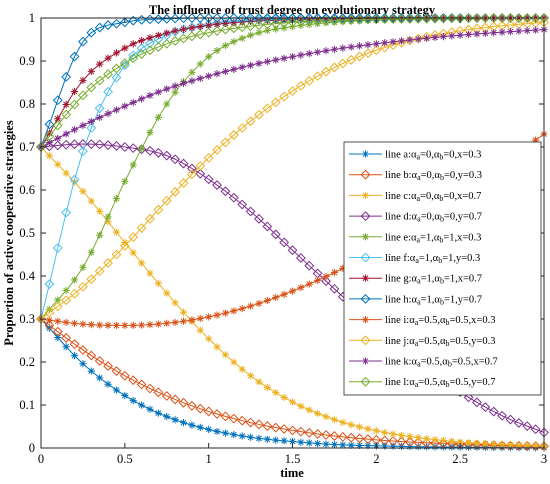  Describe the element at coordinates (365, 174) in the screenshot. I see `legend-marker` at that location.